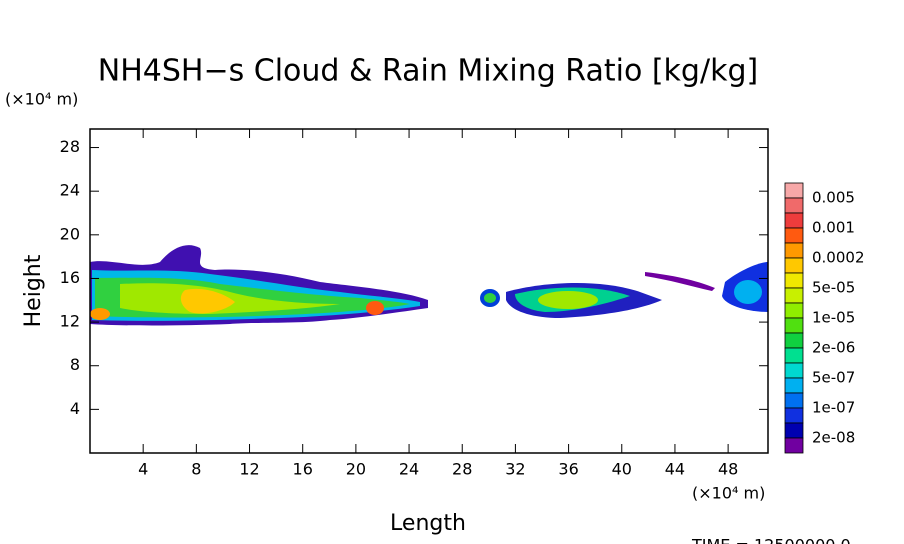  I want to click on x-tick-label: 44, so click(675, 469).